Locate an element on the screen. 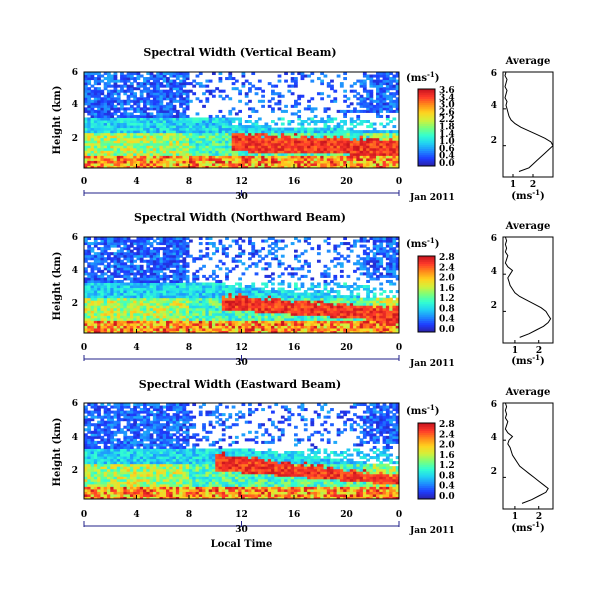 This screenshot has width=610, height=603. heatmap-plot is located at coordinates (242, 120).